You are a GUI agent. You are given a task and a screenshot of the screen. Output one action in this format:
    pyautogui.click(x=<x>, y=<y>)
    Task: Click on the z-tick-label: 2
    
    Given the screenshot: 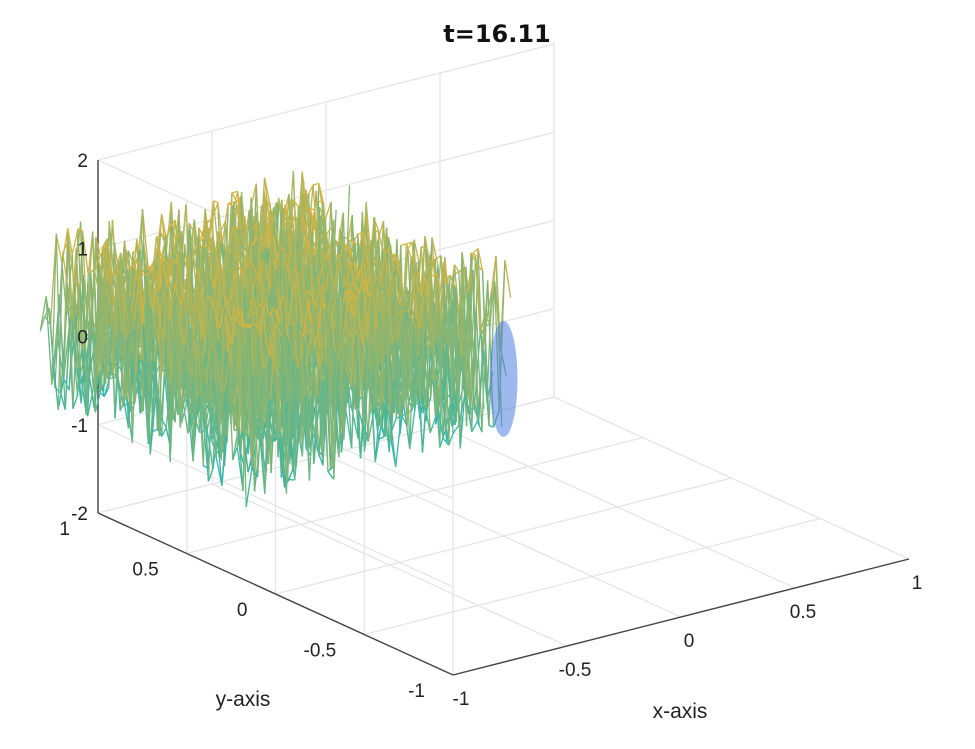 What is the action you would take?
    pyautogui.click(x=82, y=161)
    